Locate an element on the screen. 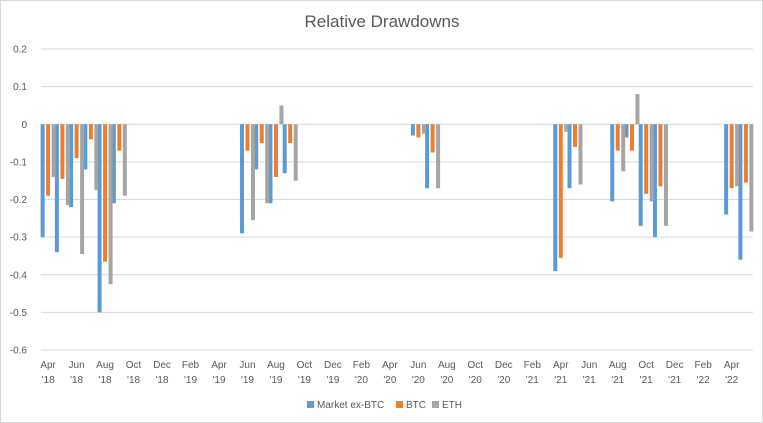 The image size is (763, 423). legend-item: BTC is located at coordinates (411, 405).